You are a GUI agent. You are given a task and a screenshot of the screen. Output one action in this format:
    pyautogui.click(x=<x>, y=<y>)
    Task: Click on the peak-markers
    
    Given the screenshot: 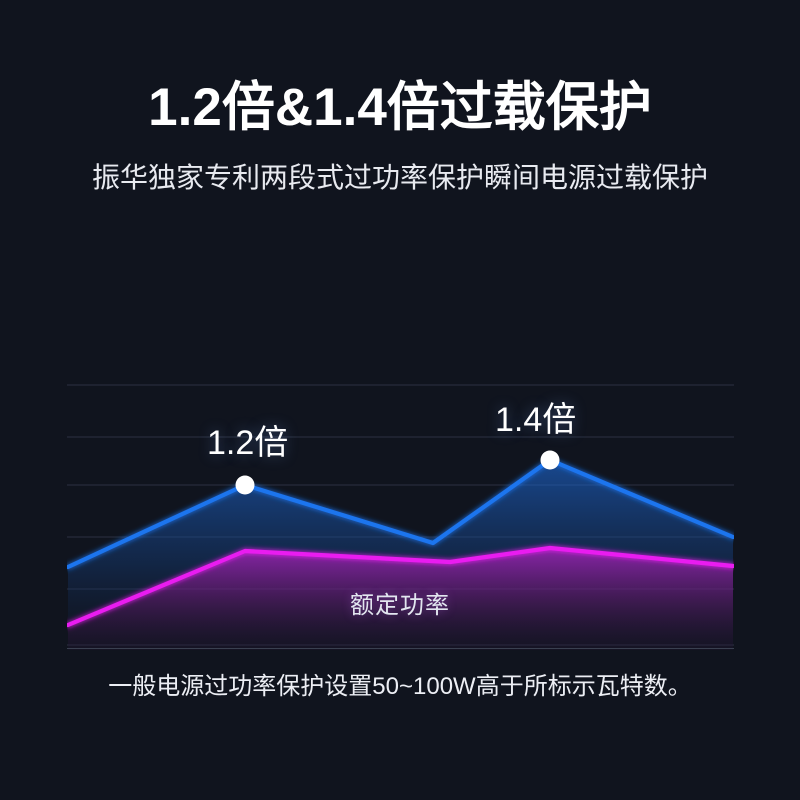 What is the action you would take?
    pyautogui.click(x=397, y=472)
    